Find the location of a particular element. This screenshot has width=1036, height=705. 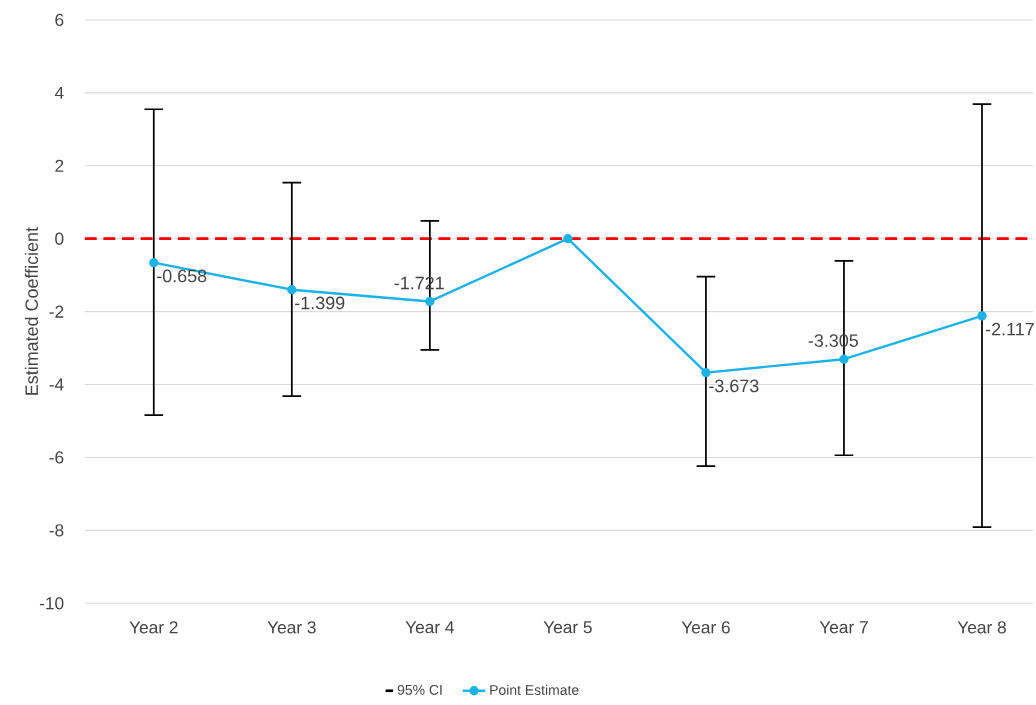

y-tick-label: -10 is located at coordinates (51, 603).